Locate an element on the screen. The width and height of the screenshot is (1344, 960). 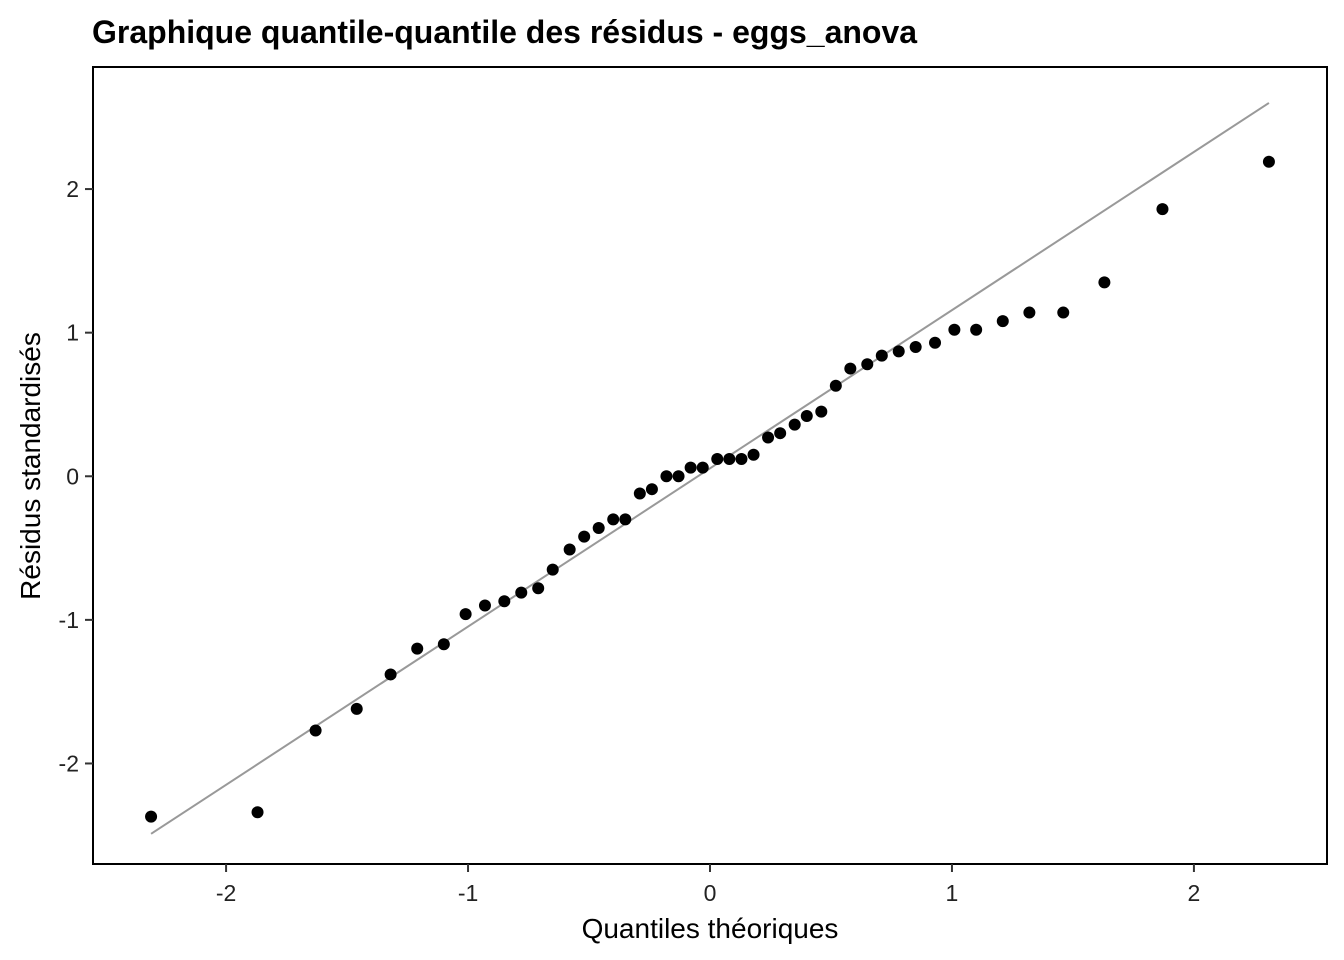
x-tick-label: 0 is located at coordinates (710, 893).